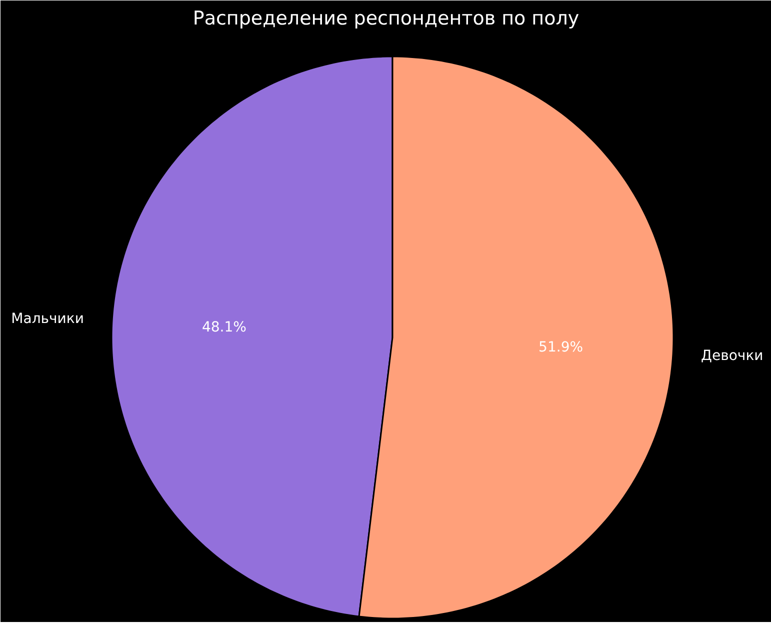 This screenshot has height=623, width=771. Describe the element at coordinates (561, 348) in the screenshot. I see `data-label: 51.9%` at that location.